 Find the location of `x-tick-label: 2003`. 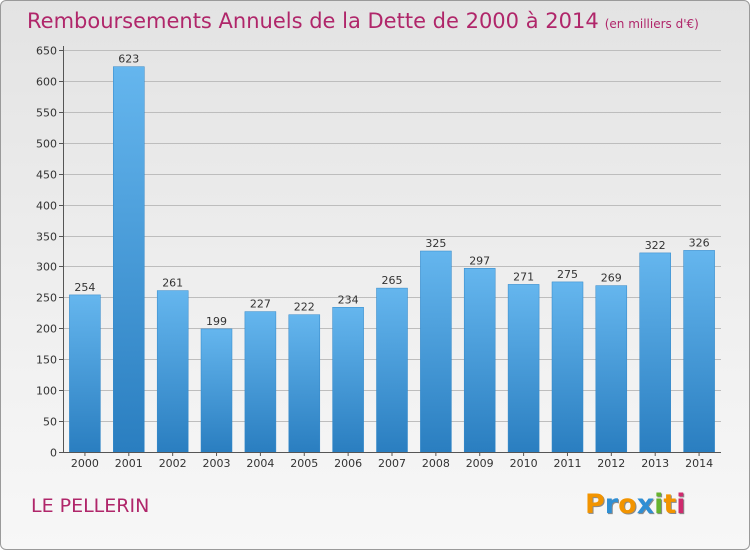

x-tick-label: 2003 is located at coordinates (217, 463).